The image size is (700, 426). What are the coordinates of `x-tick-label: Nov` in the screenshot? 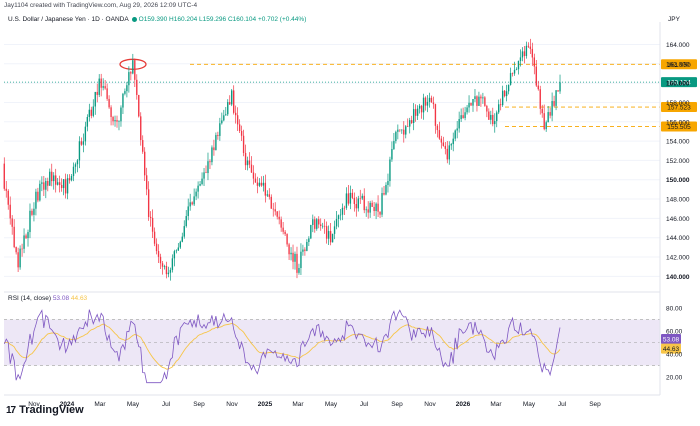 It's located at (232, 404).